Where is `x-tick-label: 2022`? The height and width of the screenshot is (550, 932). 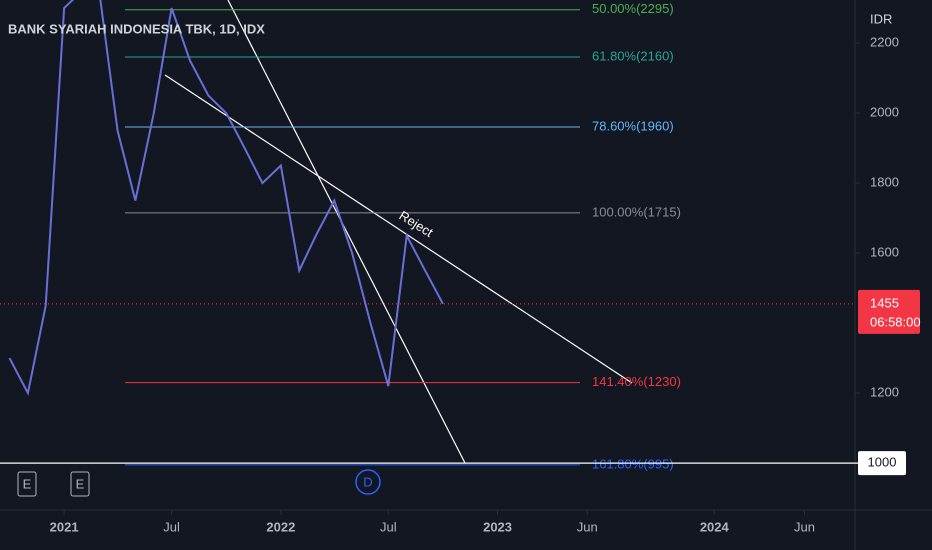
x-tick-label: 2022 is located at coordinates (280, 526).